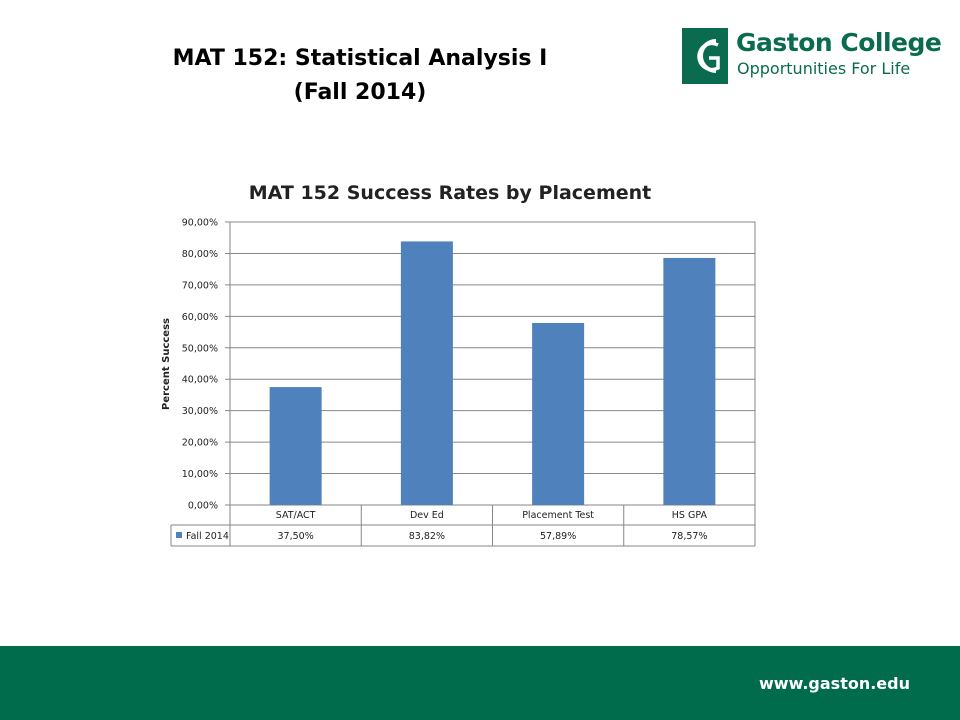 Image resolution: width=960 pixels, height=720 pixels. Describe the element at coordinates (824, 68) in the screenshot. I see `logo-tagline: Opportunities For Life` at that location.